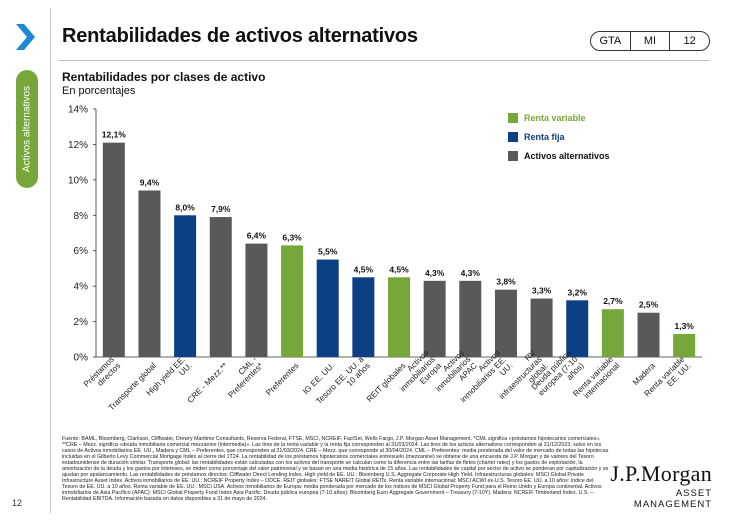 This screenshot has width=739, height=520. Describe the element at coordinates (78, 145) in the screenshot. I see `y-tick-label: 12%` at that location.